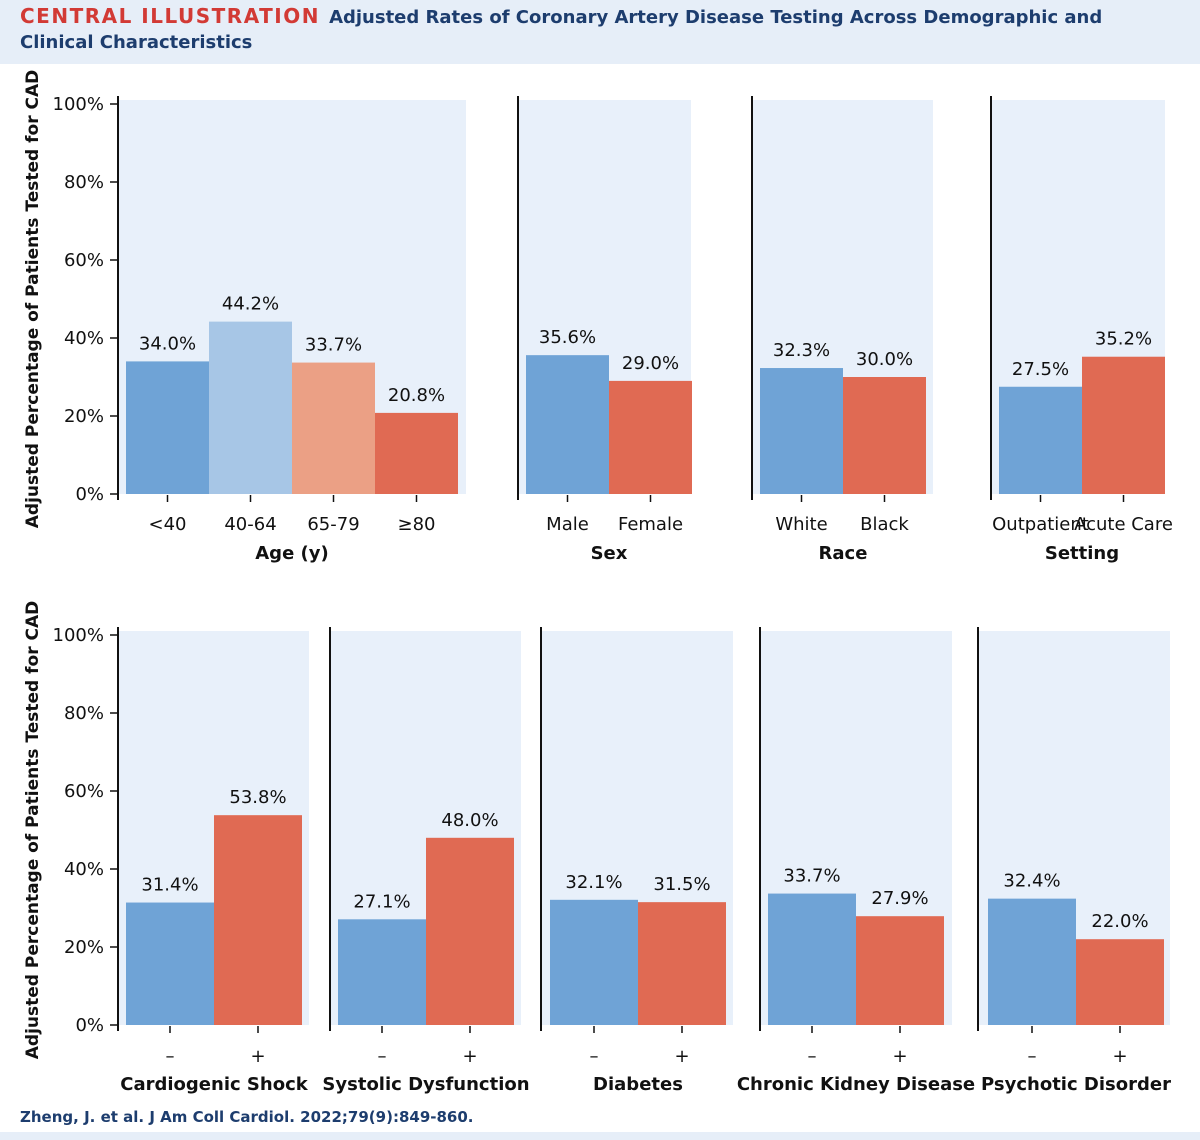  I want to click on x-axis-label: Sex, so click(609, 553).